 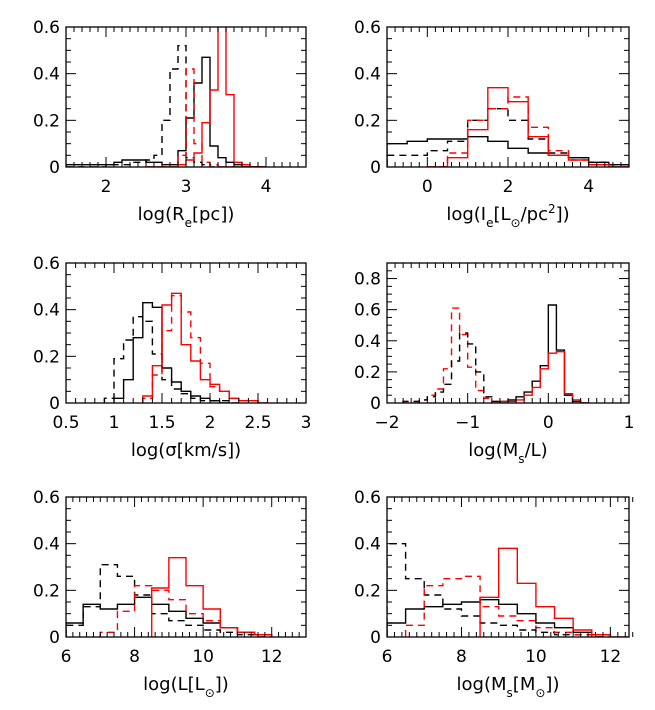 What do you see at coordinates (552, 209) in the screenshot?
I see `x-axis-label-part: 2` at bounding box center [552, 209].